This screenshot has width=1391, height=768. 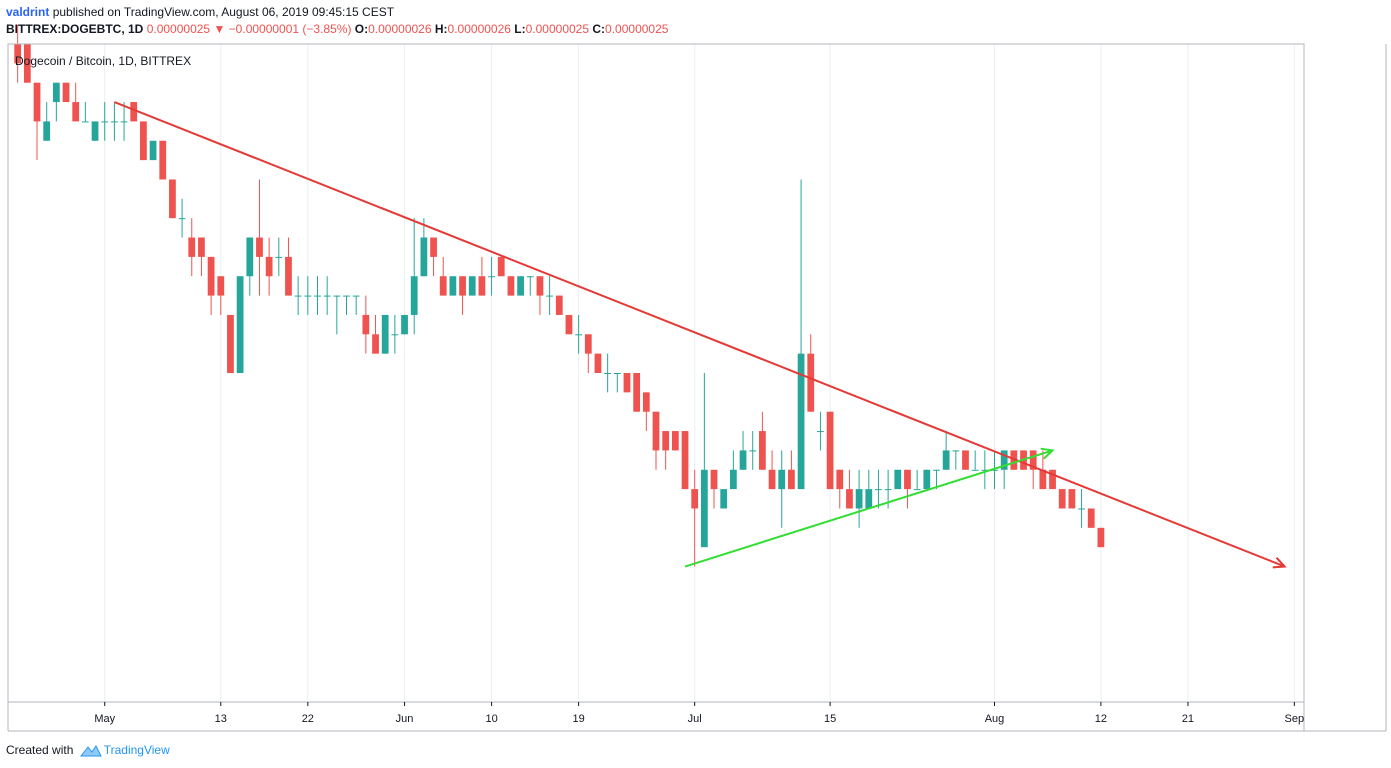 What do you see at coordinates (40, 750) in the screenshot?
I see `created-with-text: Created with` at bounding box center [40, 750].